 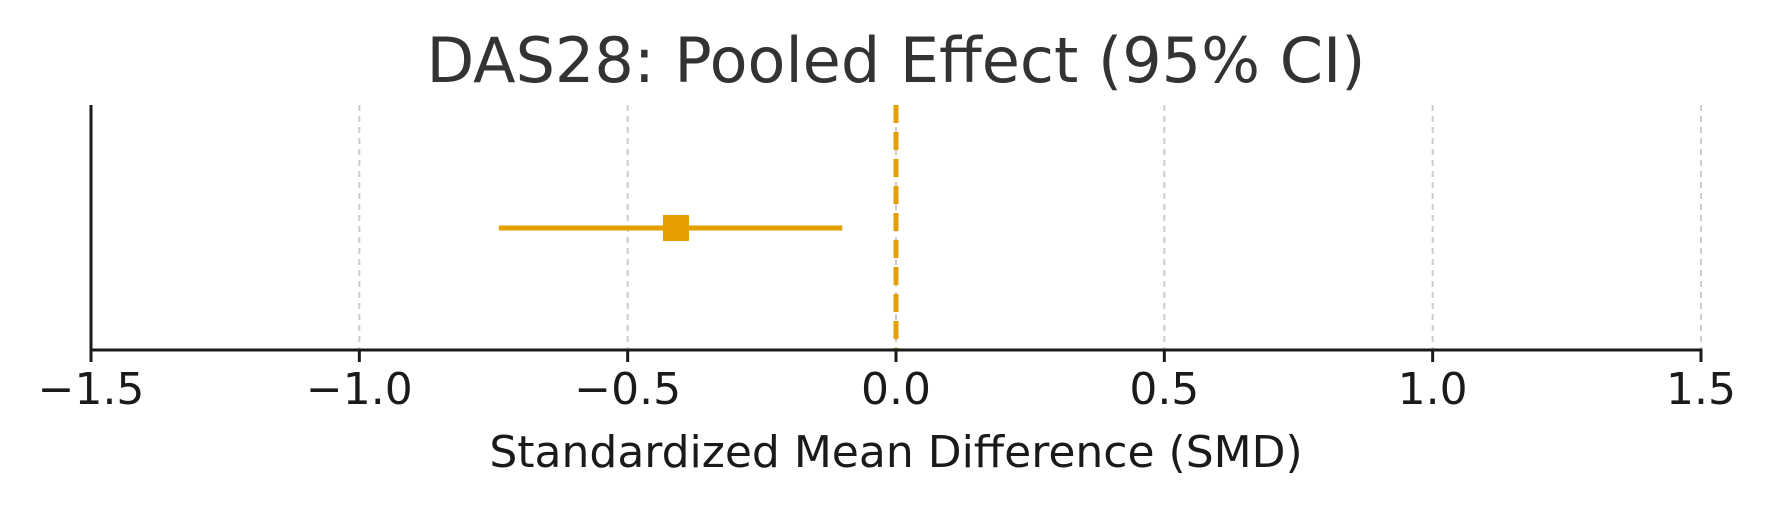 I want to click on x-tick-label: 1.5, so click(x=1701, y=389).